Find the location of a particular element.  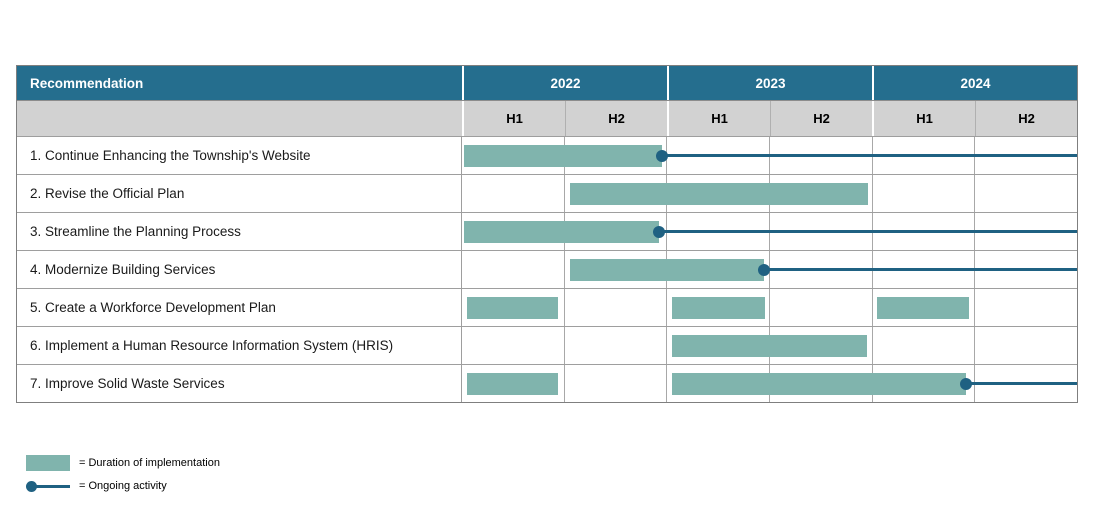

ongoing-line-icon is located at coordinates (50, 486).